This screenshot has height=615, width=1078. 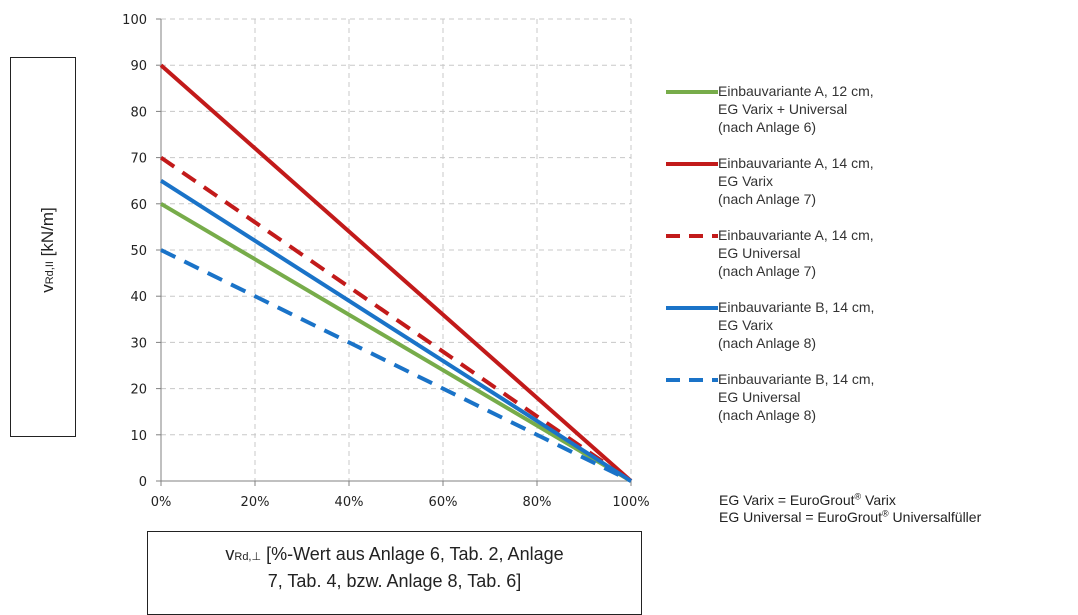 I want to click on y-tick-label: 0, so click(x=143, y=482).